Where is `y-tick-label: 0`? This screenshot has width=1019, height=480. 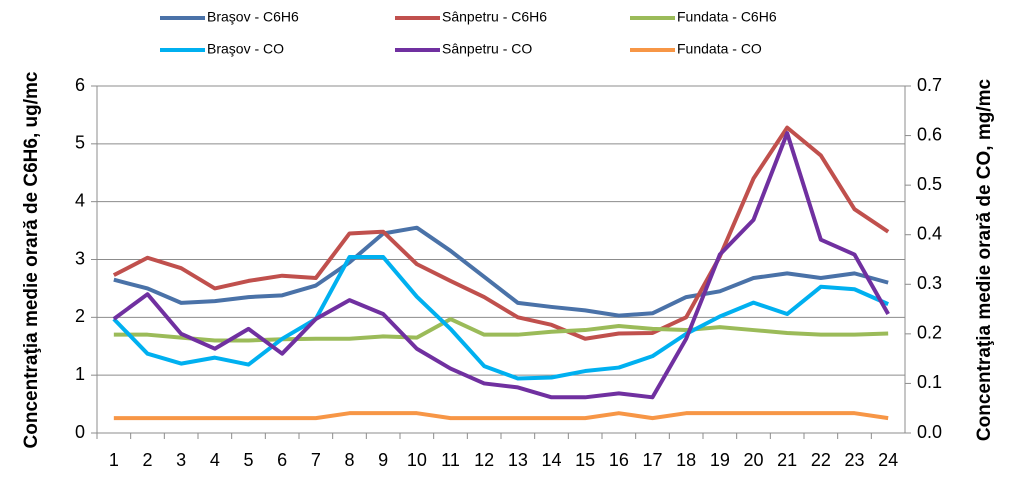 y-tick-label: 0 is located at coordinates (80, 432).